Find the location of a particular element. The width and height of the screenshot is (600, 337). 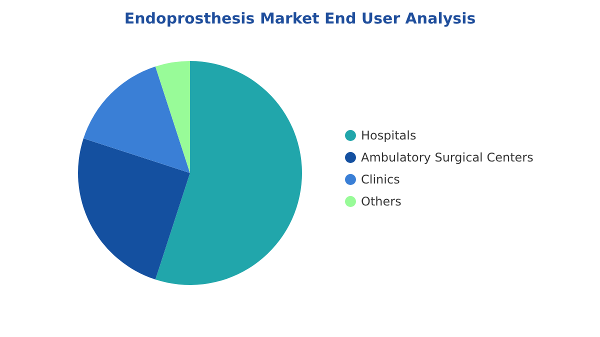

legend-label: Hospitals is located at coordinates (388, 135).